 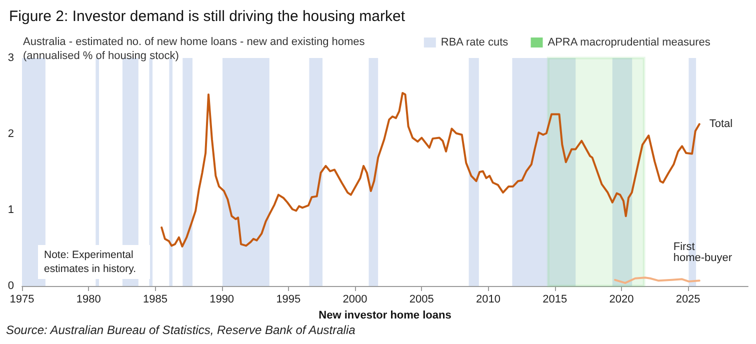 I want to click on x-tick-label: 2025, so click(x=688, y=300).